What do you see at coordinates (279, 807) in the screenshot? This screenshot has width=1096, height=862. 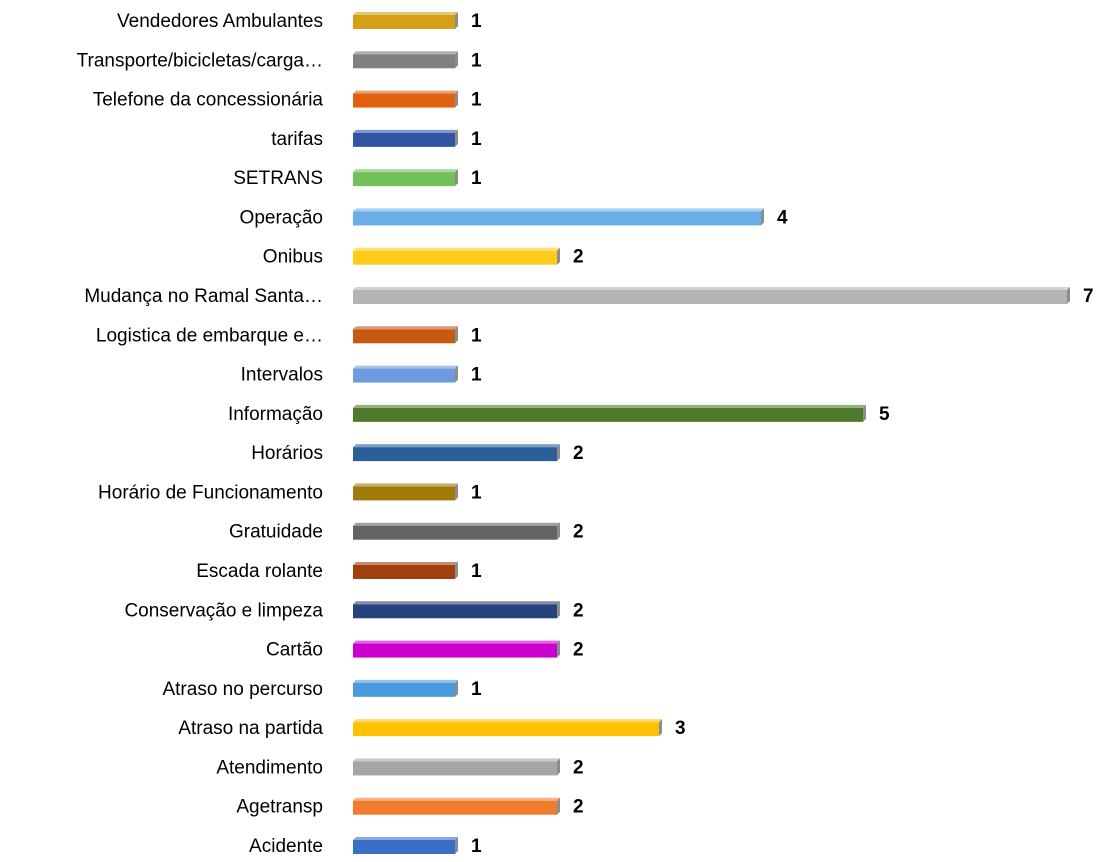 I see `category-label: Agetransp` at bounding box center [279, 807].